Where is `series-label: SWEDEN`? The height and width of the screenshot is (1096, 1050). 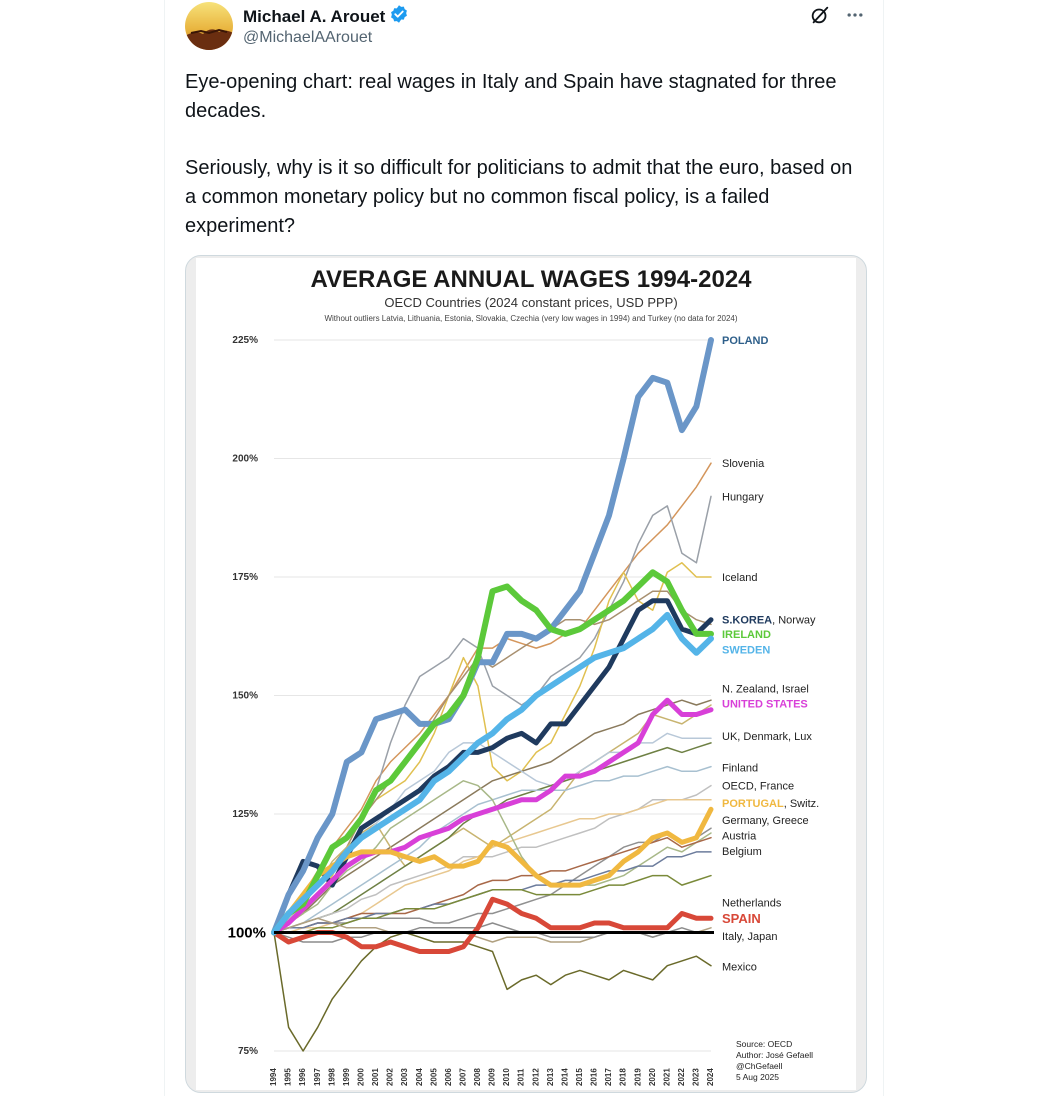
series-label: SWEDEN is located at coordinates (746, 651).